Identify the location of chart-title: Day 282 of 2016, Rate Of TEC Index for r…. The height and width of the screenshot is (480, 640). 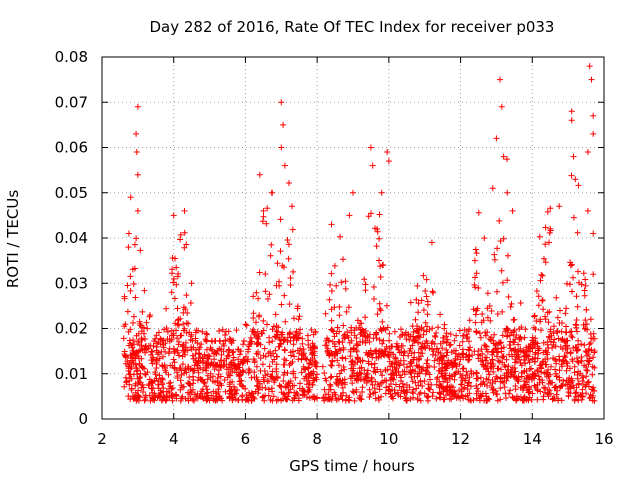
(352, 27).